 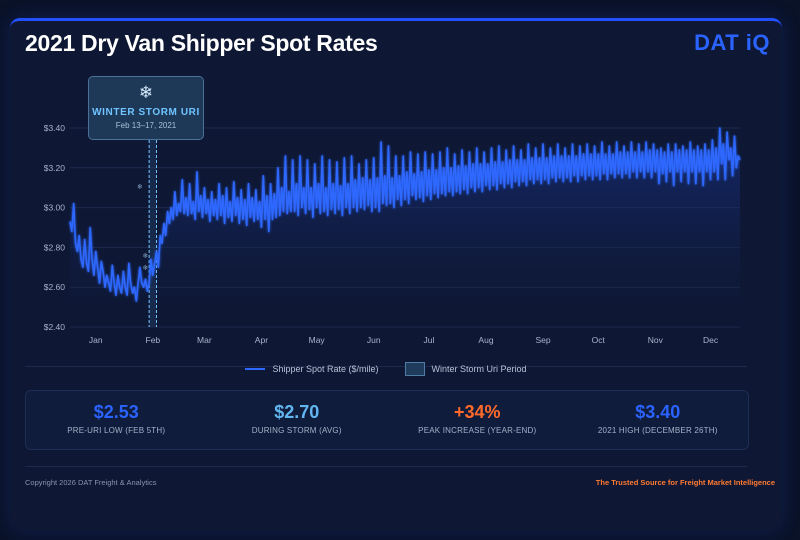 I want to click on divider-top, so click(x=386, y=366).